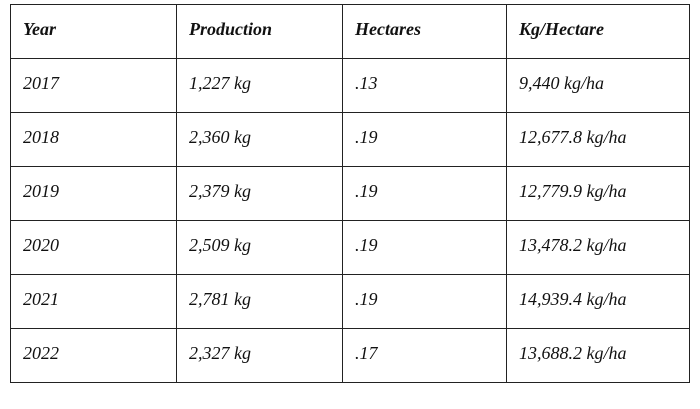  What do you see at coordinates (259, 85) in the screenshot?
I see `table-cell: 1,227 kg` at bounding box center [259, 85].